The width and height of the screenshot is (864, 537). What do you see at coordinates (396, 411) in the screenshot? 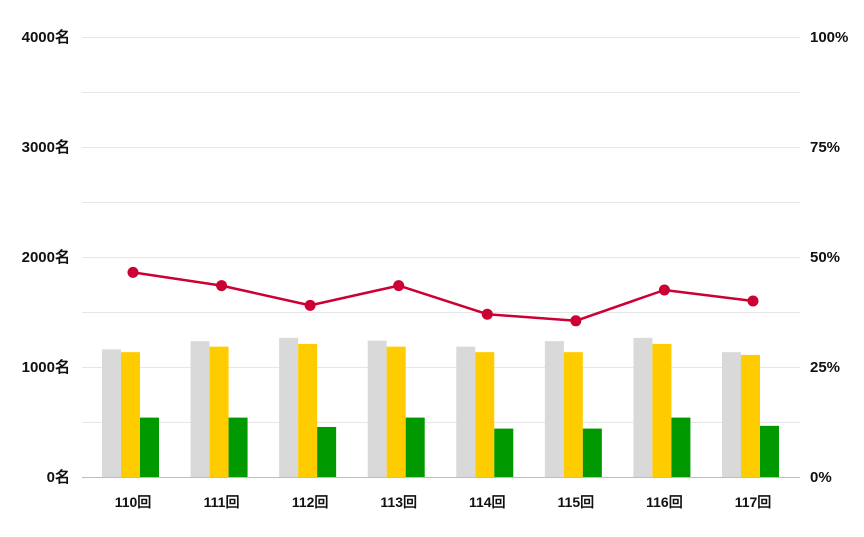
I see `bar-s2-c4` at bounding box center [396, 411].